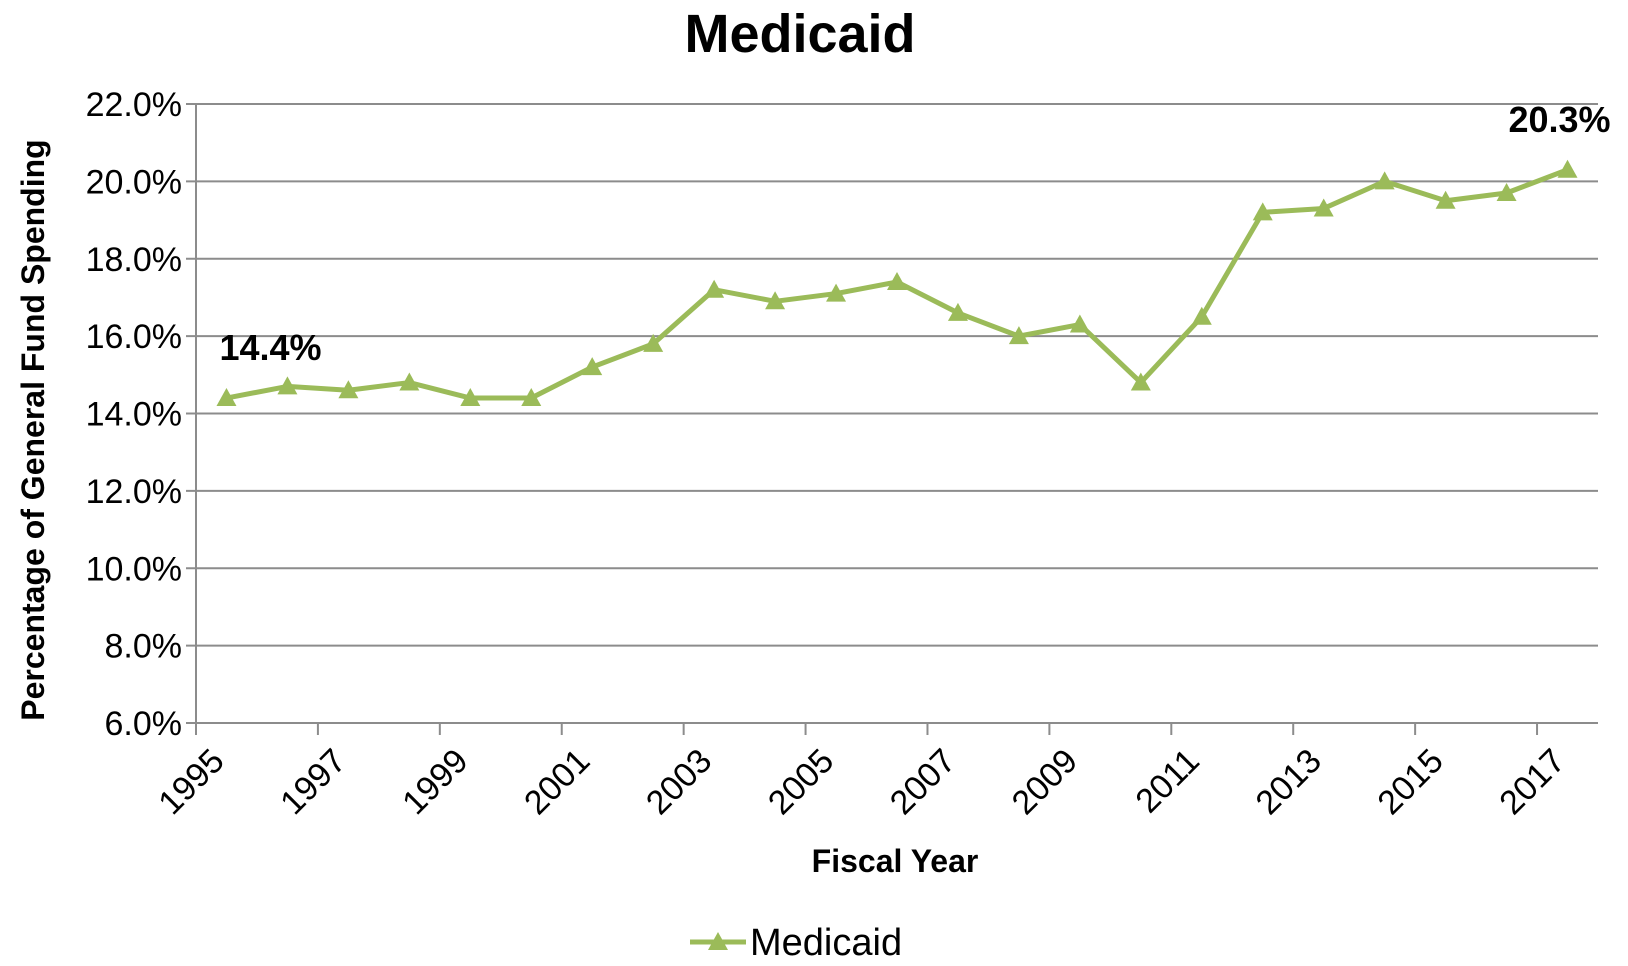  I want to click on y-tick-label: 20.0%, so click(134, 182).